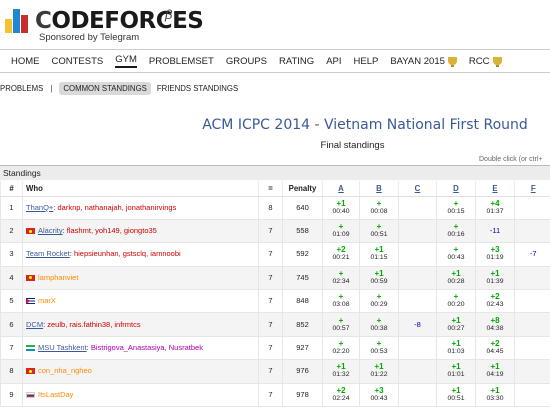 The width and height of the screenshot is (550, 415). I want to click on problem-c-header: C, so click(417, 189).